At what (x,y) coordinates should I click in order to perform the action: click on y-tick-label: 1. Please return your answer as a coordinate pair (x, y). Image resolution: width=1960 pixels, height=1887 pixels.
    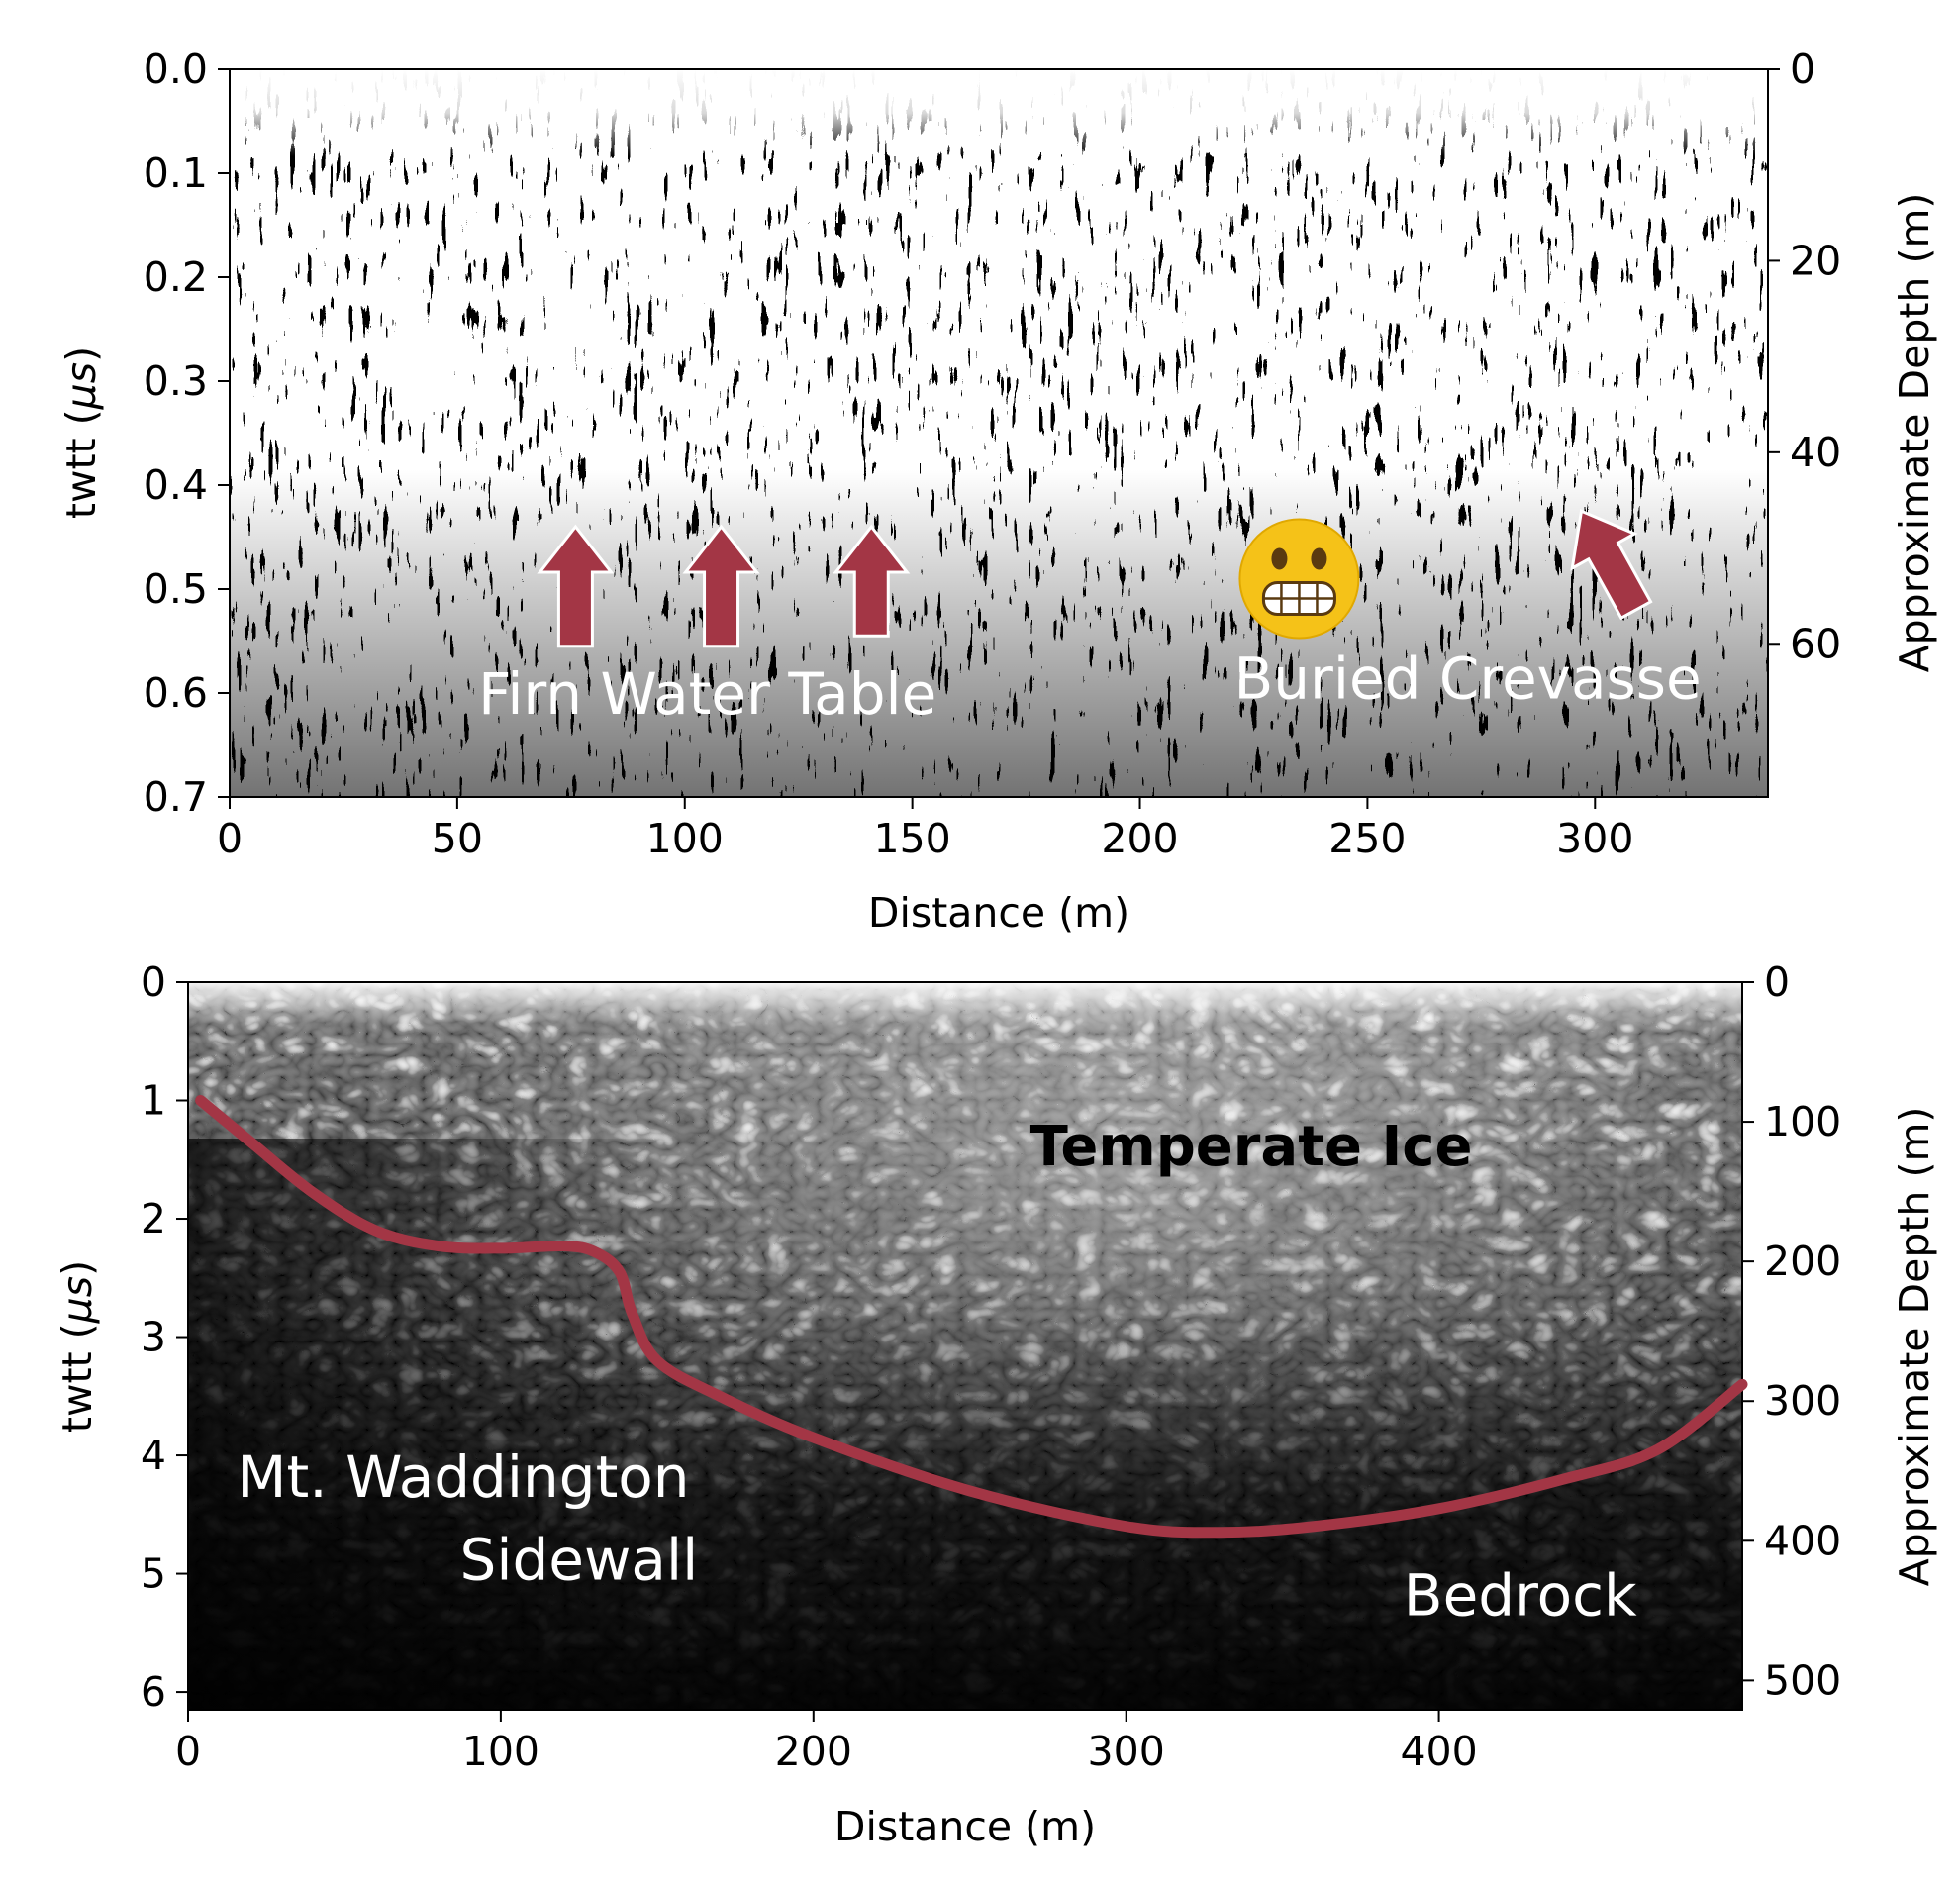
    Looking at the image, I should click on (153, 1101).